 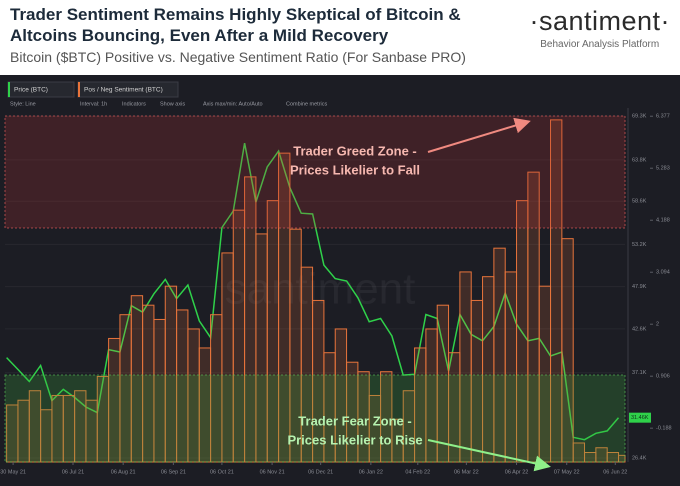 I want to click on y2-tick-label: 0.906, so click(x=663, y=377).